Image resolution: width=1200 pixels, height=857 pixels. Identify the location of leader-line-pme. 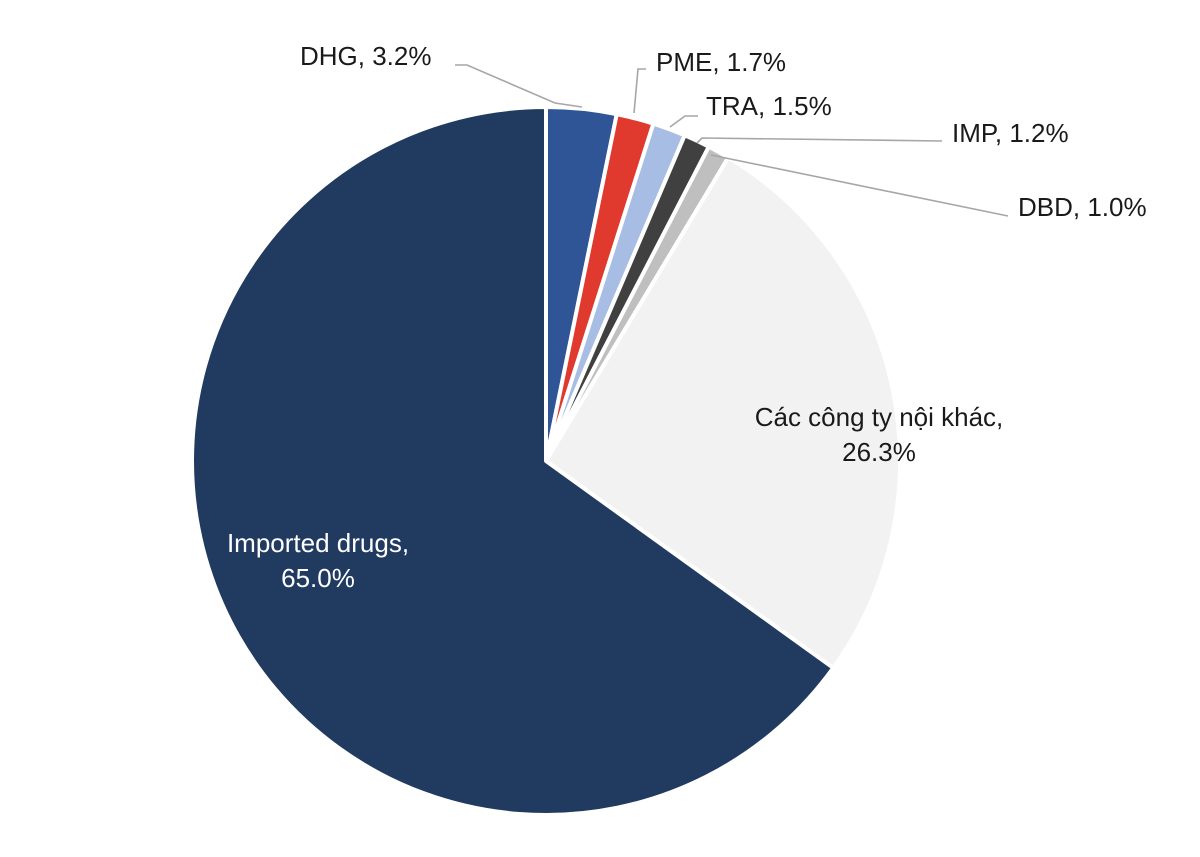
(639, 91).